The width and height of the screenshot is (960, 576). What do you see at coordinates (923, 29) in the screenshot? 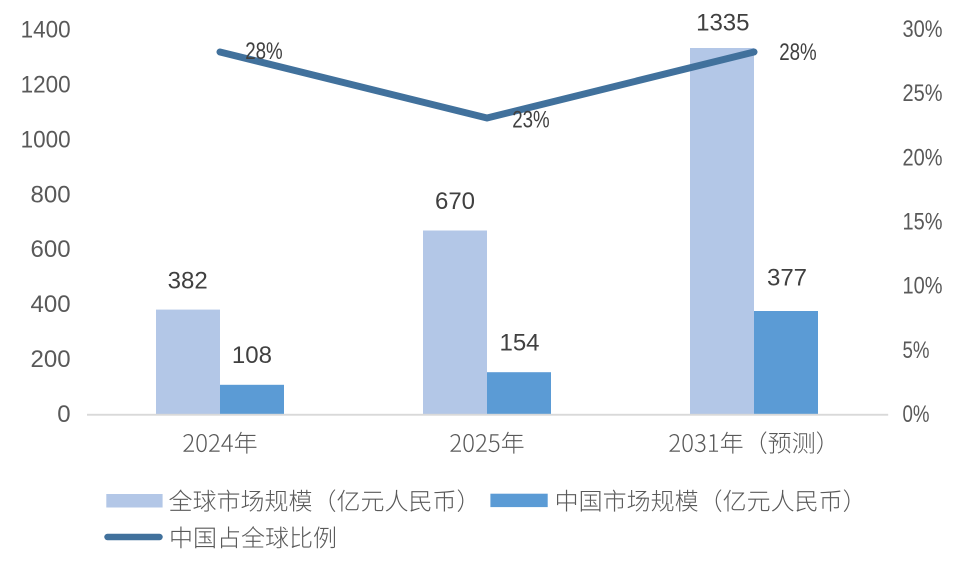
I see `svg-text: 30%` at bounding box center [923, 29].